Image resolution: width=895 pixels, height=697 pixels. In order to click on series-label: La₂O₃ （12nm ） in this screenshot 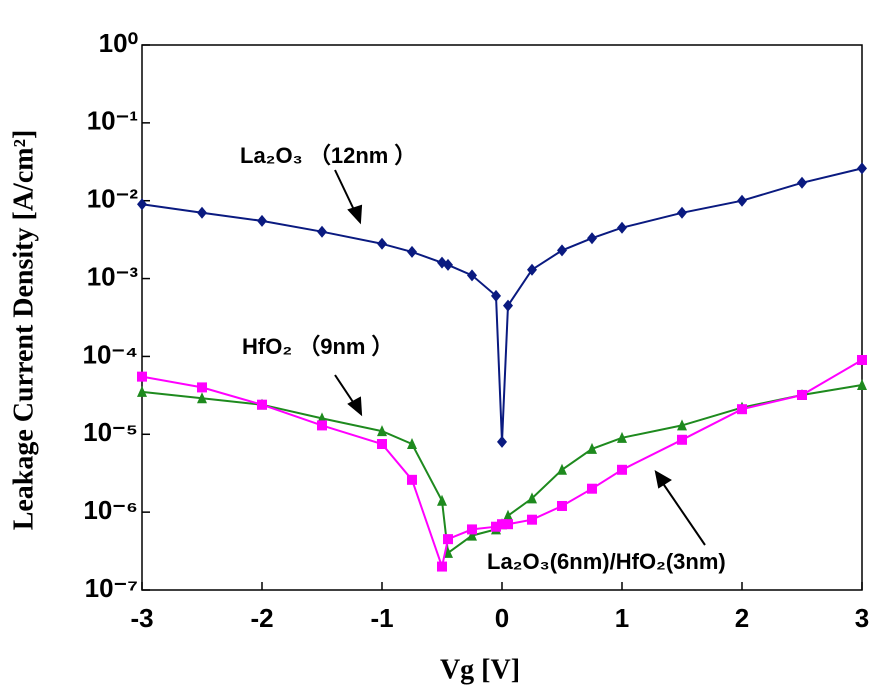, I will do `click(328, 155)`.